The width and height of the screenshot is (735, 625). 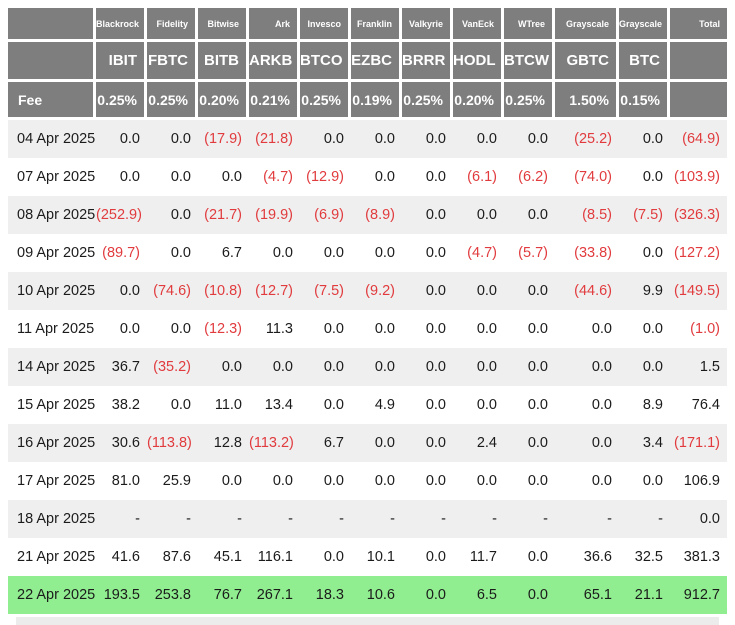 What do you see at coordinates (597, 215) in the screenshot?
I see `flow-cell: (8.5)` at bounding box center [597, 215].